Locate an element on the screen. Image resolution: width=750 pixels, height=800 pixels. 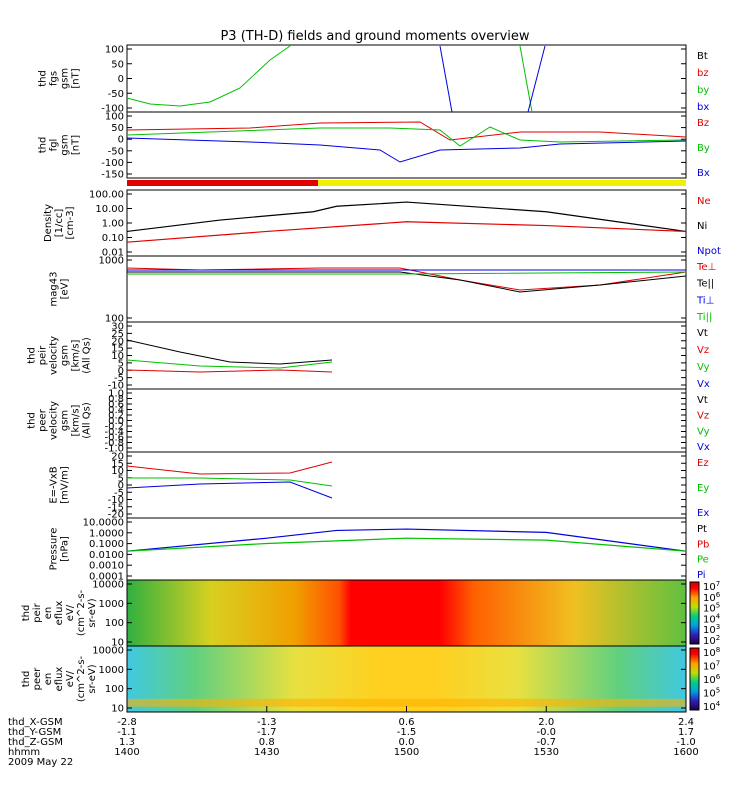
xaxis-row-label: thd_Y-GSM is located at coordinates (34, 732).